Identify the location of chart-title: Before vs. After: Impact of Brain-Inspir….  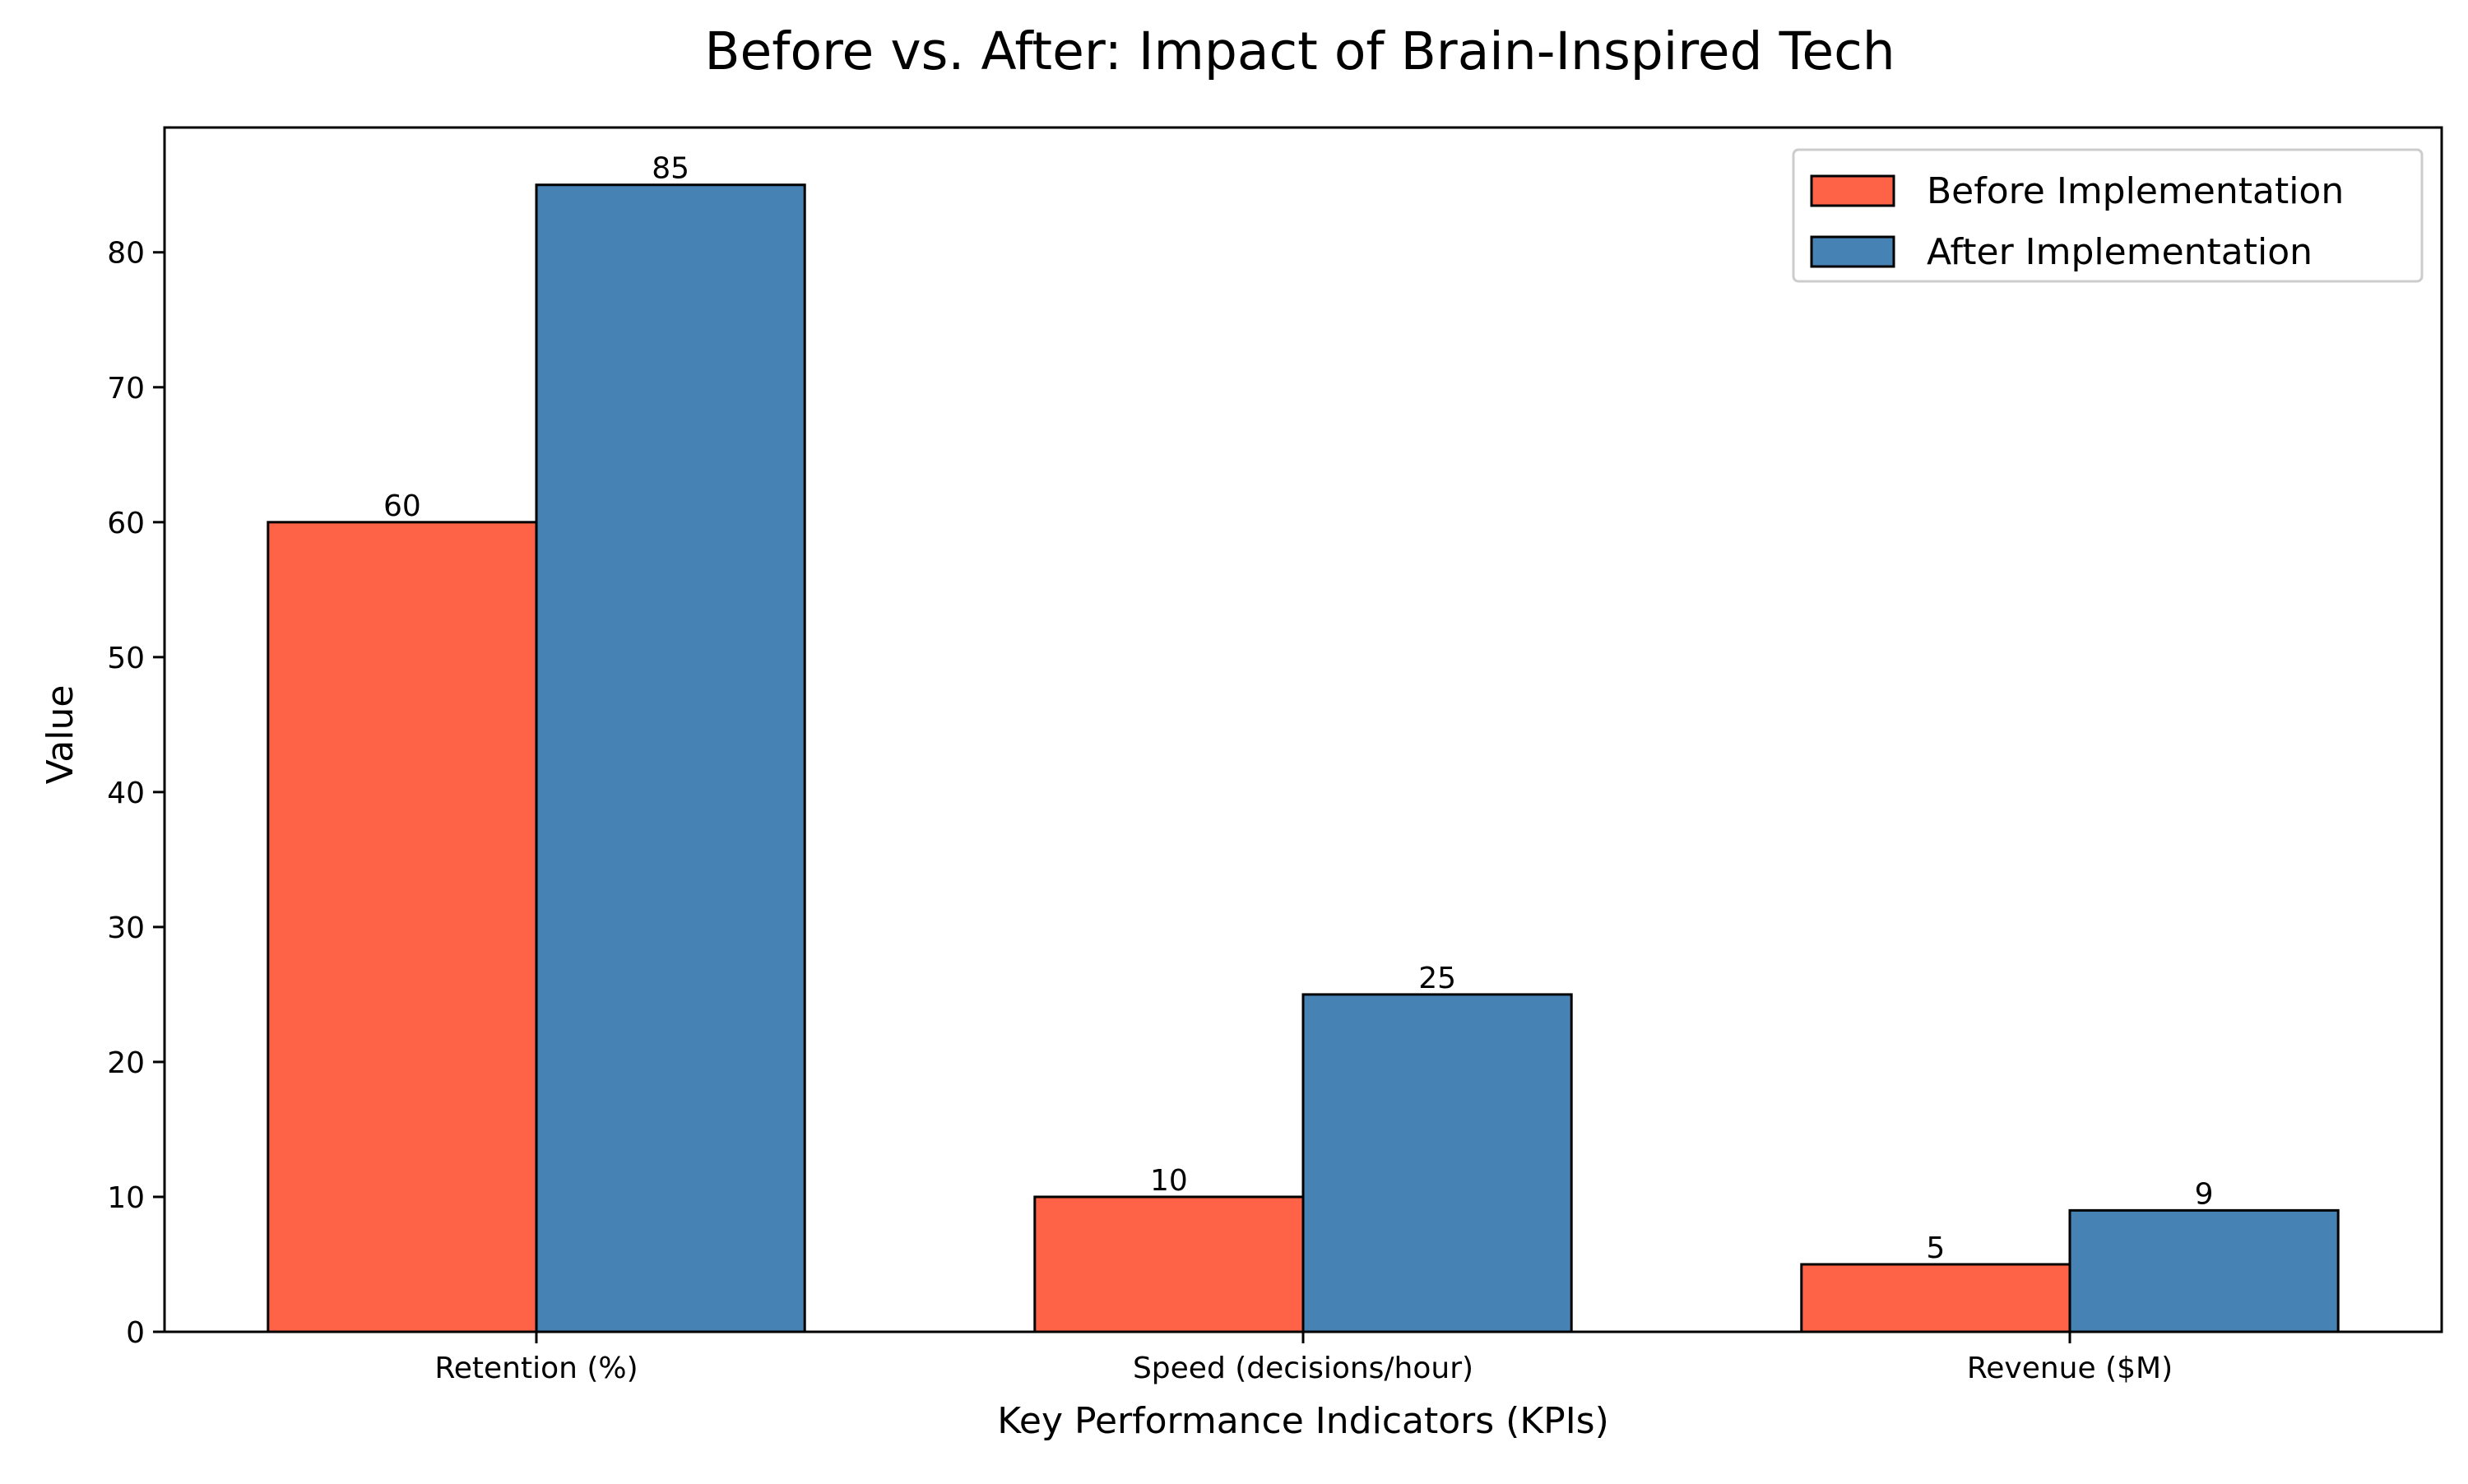
(1299, 51).